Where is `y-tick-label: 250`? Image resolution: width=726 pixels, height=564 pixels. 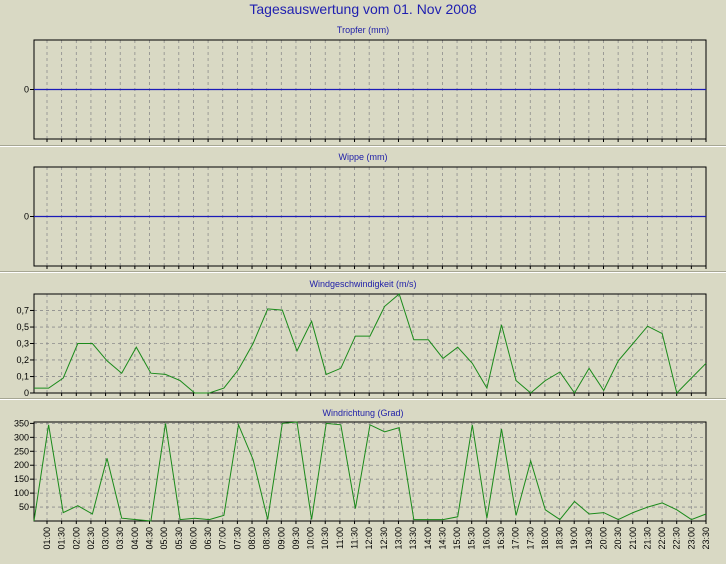
y-tick-label: 250 is located at coordinates (21, 451).